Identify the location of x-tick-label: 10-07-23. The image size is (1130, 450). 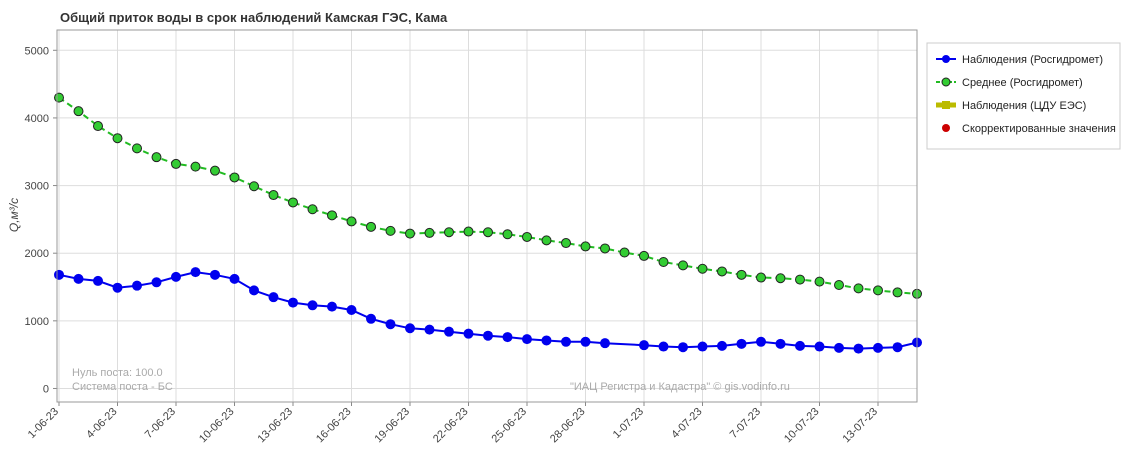
(802, 426).